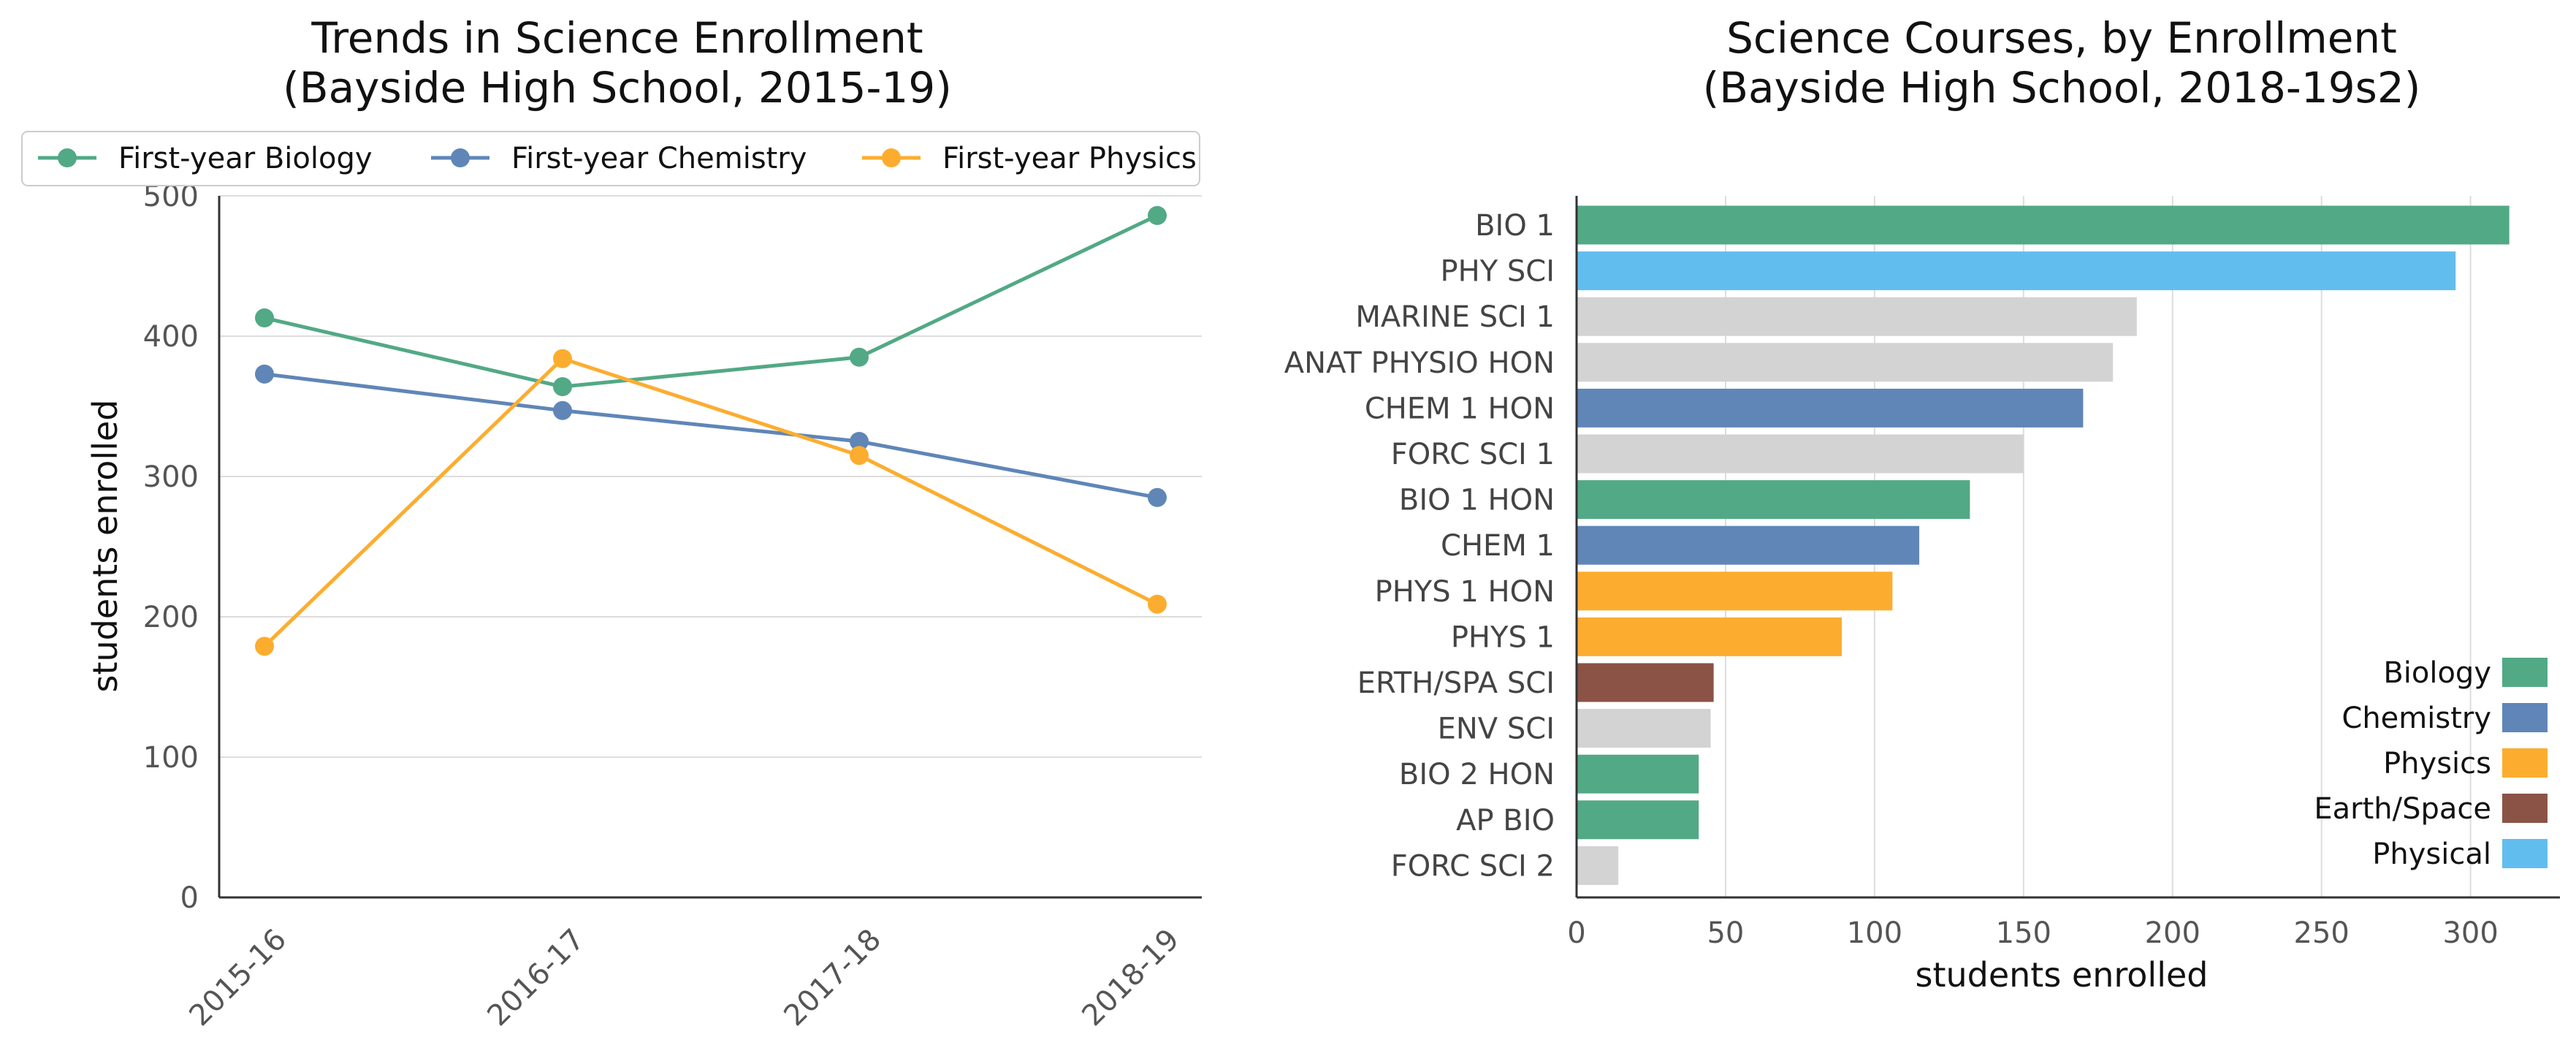 The width and height of the screenshot is (2576, 1056). I want to click on category-label: PHYS 1, so click(1503, 637).